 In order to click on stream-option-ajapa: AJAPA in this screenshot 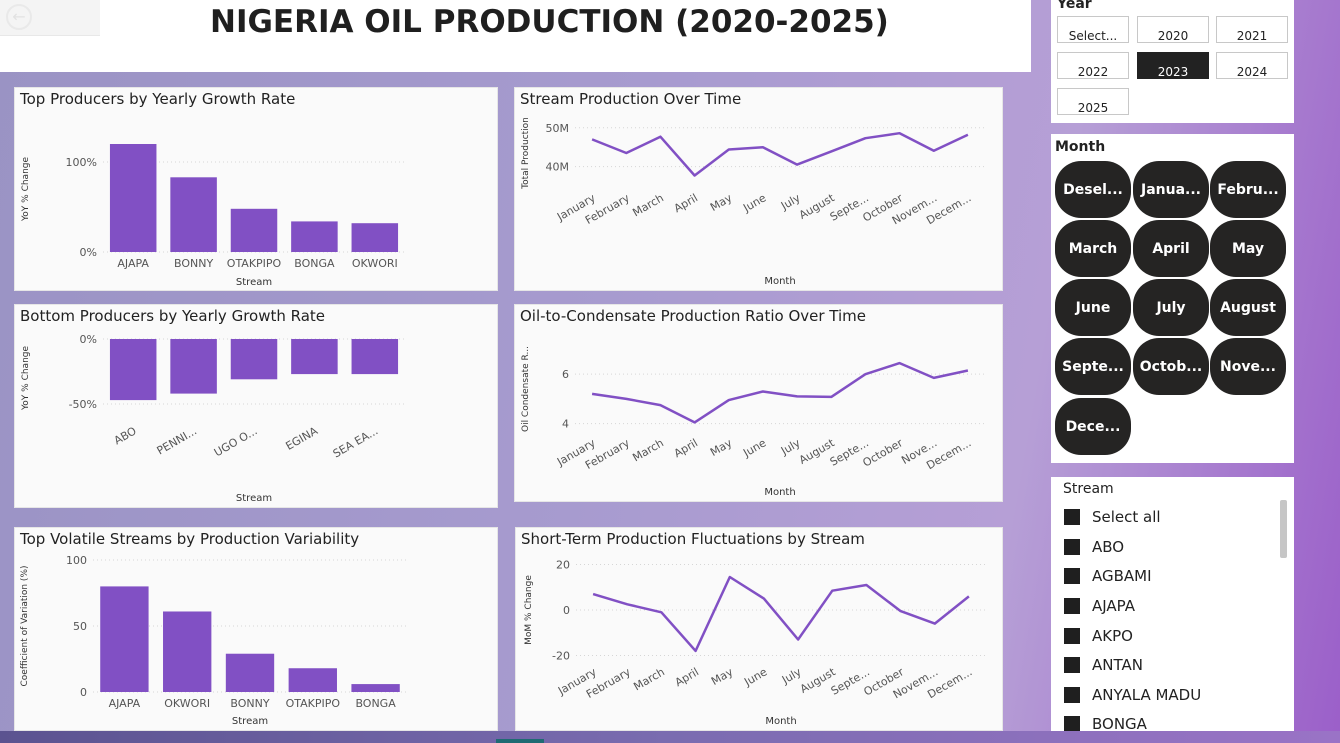, I will do `click(1099, 606)`.